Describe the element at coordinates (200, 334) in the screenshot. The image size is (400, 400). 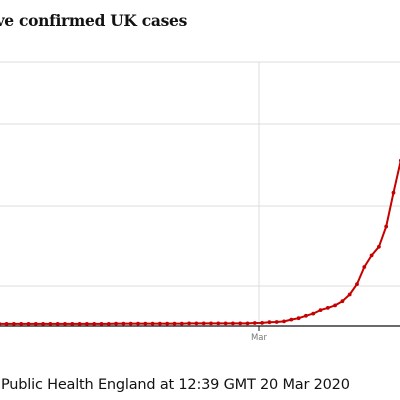
I see `x-axis: Mar` at that location.